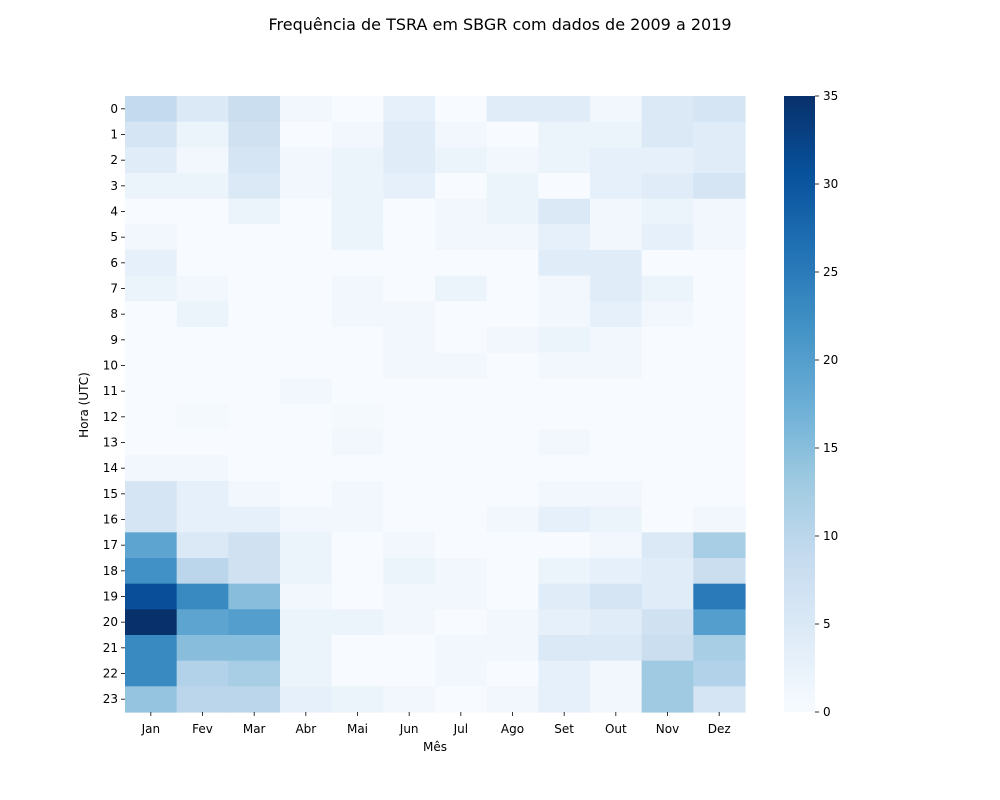 The height and width of the screenshot is (800, 1000). What do you see at coordinates (114, 340) in the screenshot?
I see `y-tick-label: 9` at bounding box center [114, 340].